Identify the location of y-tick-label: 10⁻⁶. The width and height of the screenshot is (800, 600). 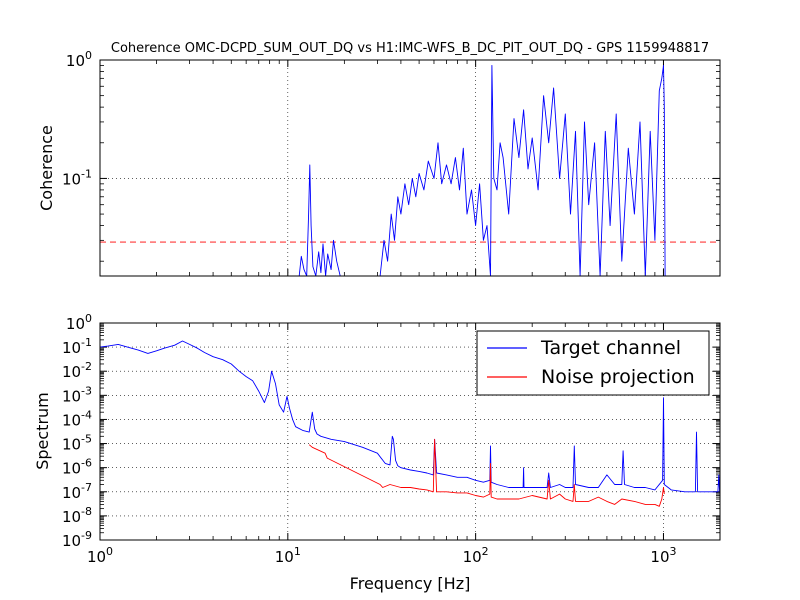
(77, 467).